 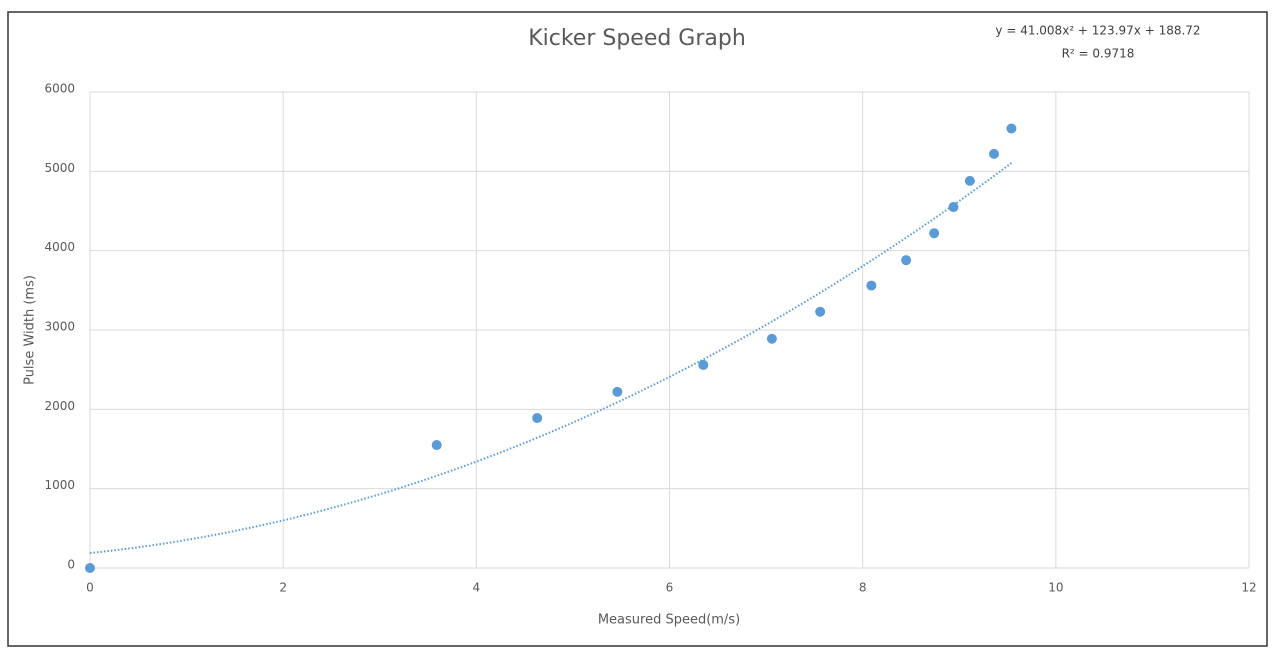 What do you see at coordinates (59, 406) in the screenshot?
I see `y-tick-label: 2000` at bounding box center [59, 406].